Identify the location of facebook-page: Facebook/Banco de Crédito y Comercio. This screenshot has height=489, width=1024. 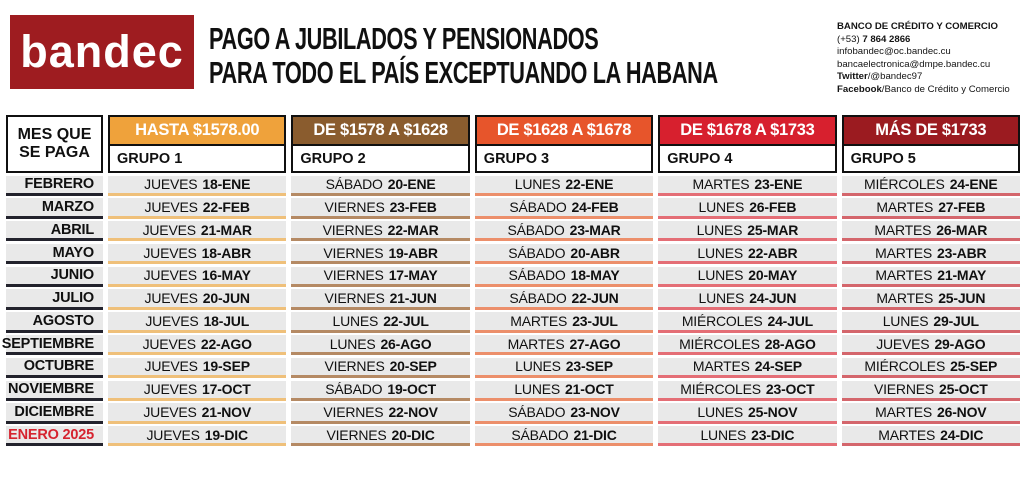
(923, 89).